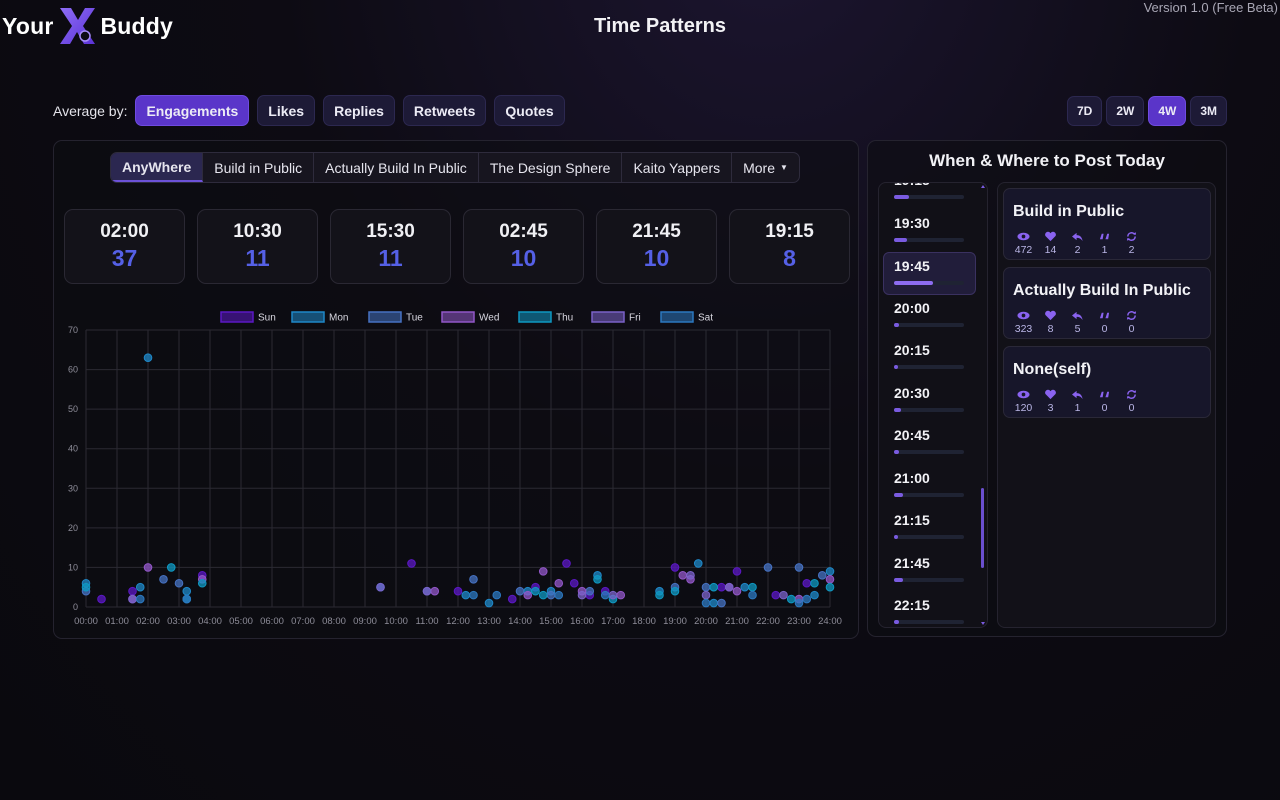  Describe the element at coordinates (192, 110) in the screenshot. I see `average-engagements-button: Engagements` at that location.